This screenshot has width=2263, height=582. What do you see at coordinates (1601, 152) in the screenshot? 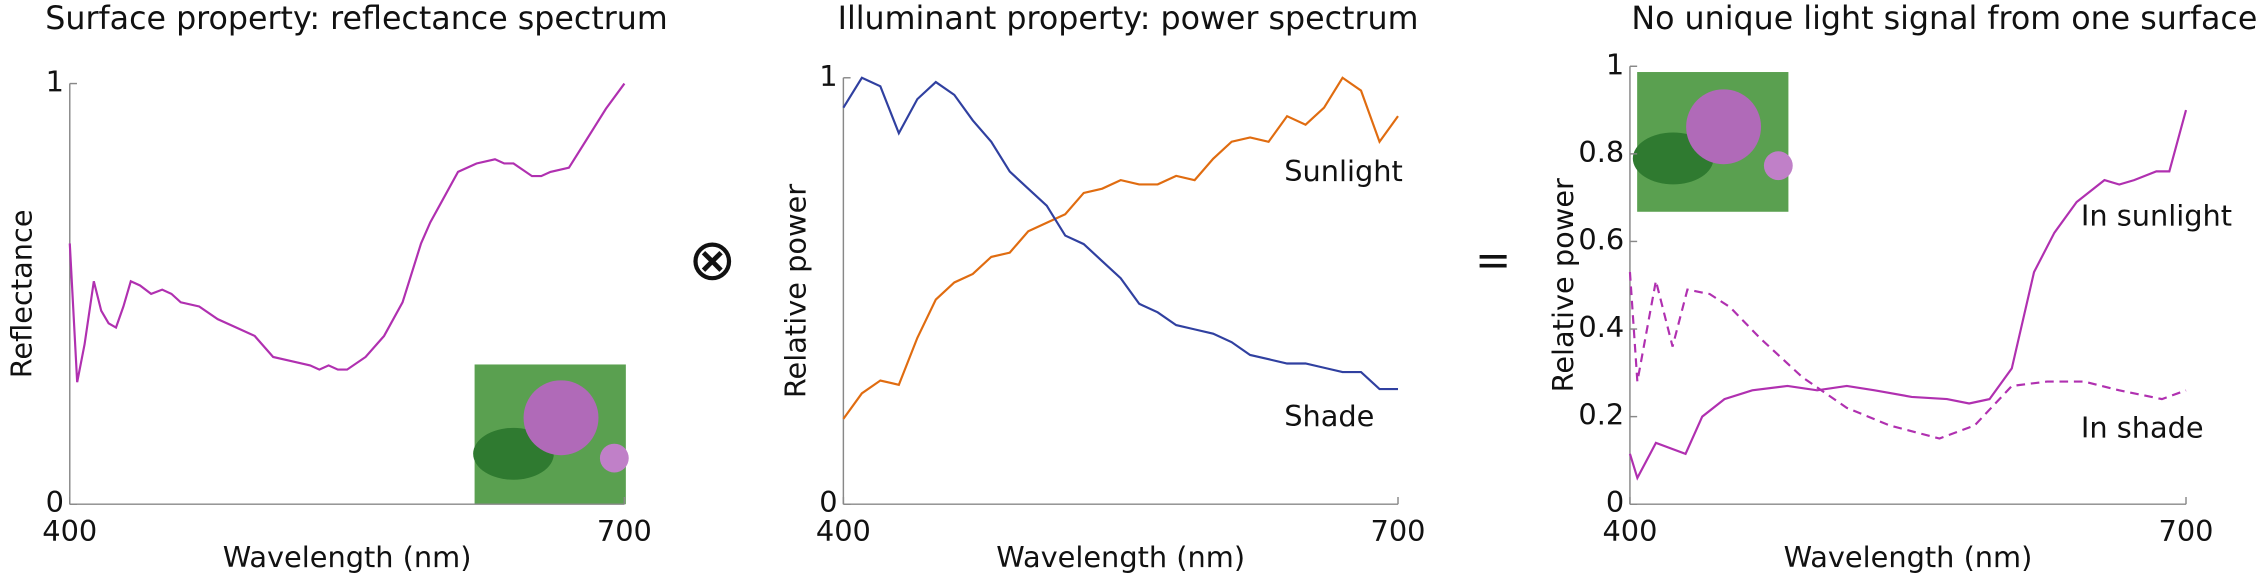
I see `y-tick-label: 0.8` at bounding box center [1601, 152].